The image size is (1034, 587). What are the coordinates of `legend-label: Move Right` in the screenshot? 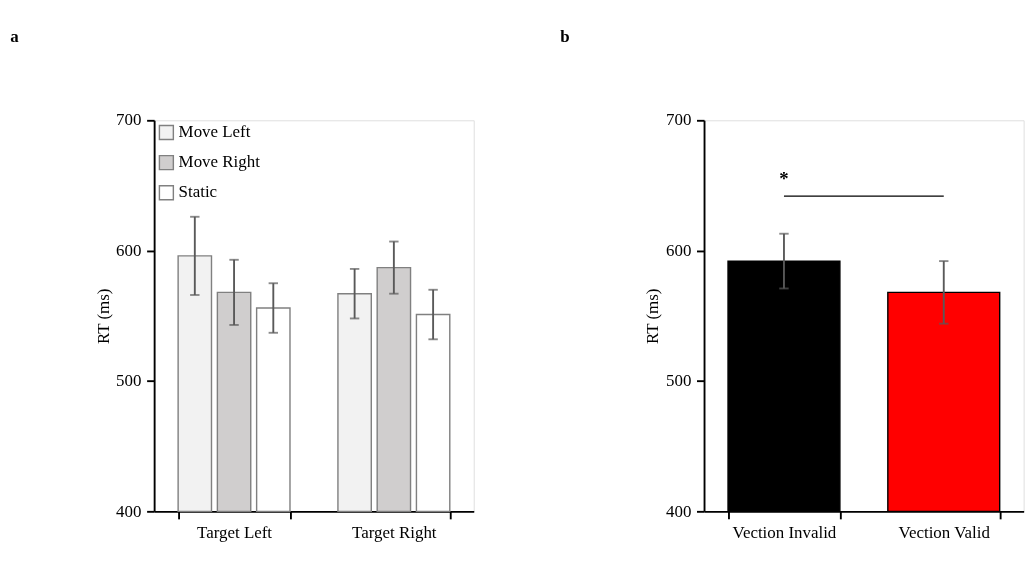 It's located at (219, 162).